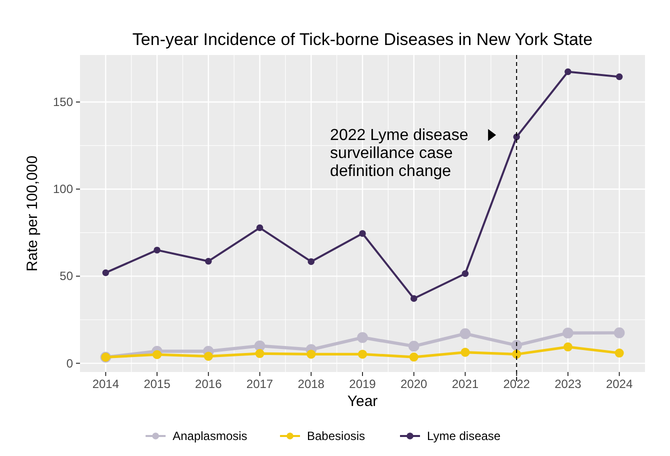  Describe the element at coordinates (67, 276) in the screenshot. I see `y-tick-label: 50` at that location.